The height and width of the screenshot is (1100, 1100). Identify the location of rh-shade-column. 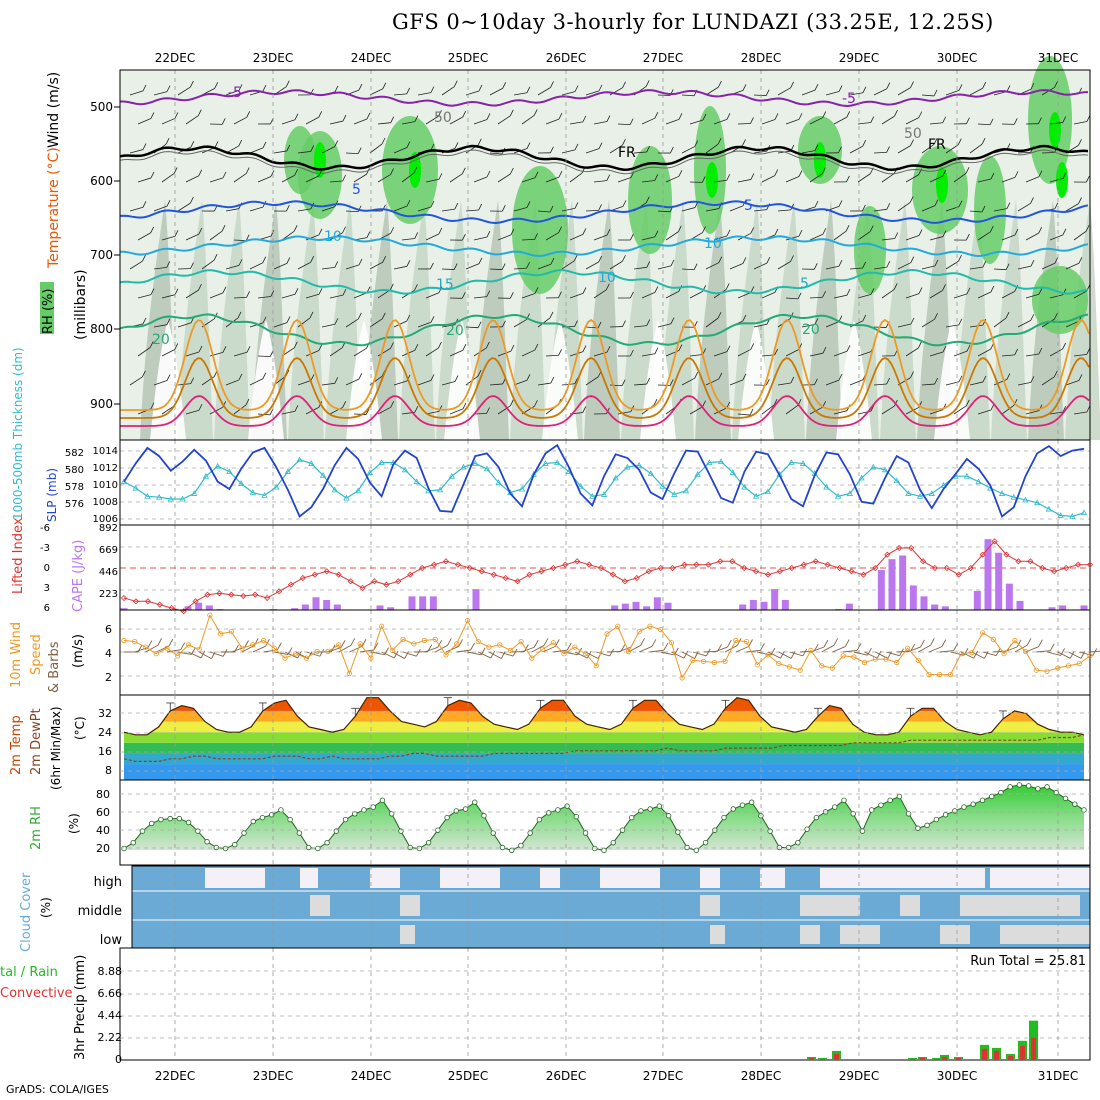
(343, 320).